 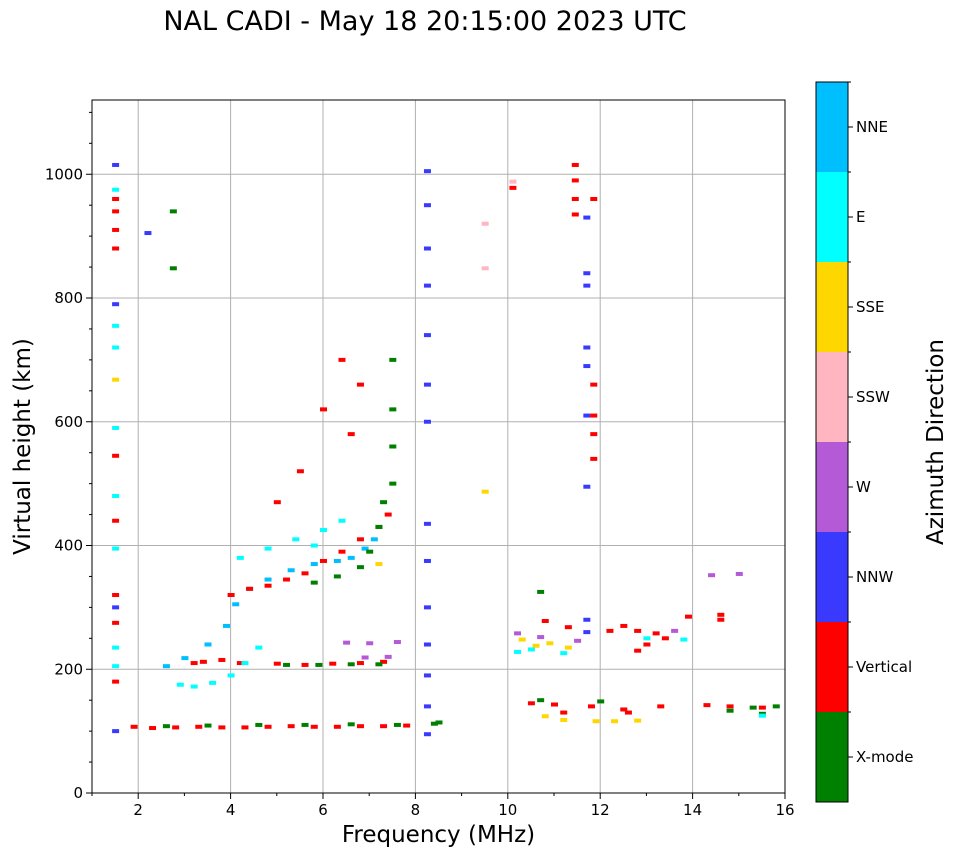 I want to click on y-tick-label: 400, so click(x=68, y=546).